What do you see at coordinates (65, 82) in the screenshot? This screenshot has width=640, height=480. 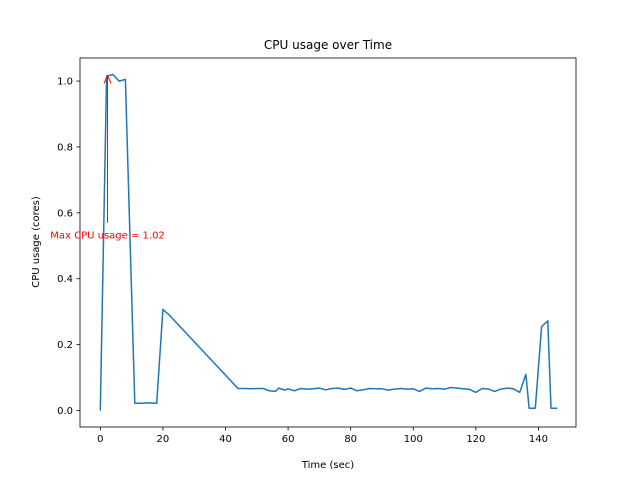 I see `y-tick-label: 1.0` at bounding box center [65, 82].